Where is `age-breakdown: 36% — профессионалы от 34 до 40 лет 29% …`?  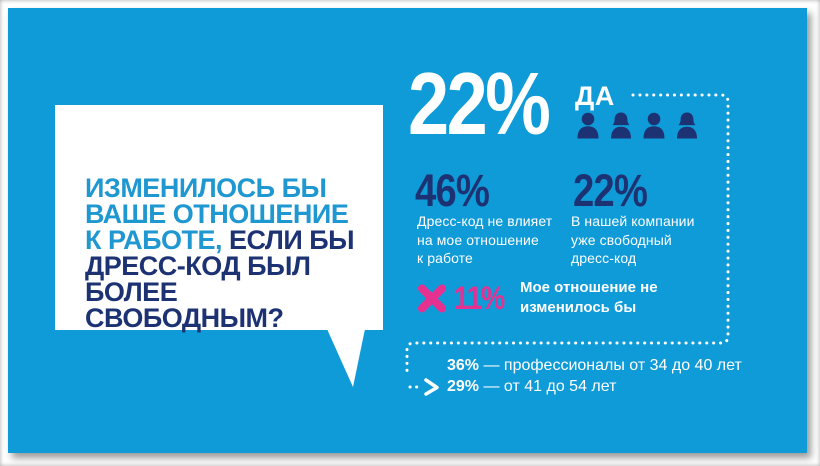
age-breakdown: 36% — профессионалы от 34 до 40 лет 29% … is located at coordinates (594, 376).